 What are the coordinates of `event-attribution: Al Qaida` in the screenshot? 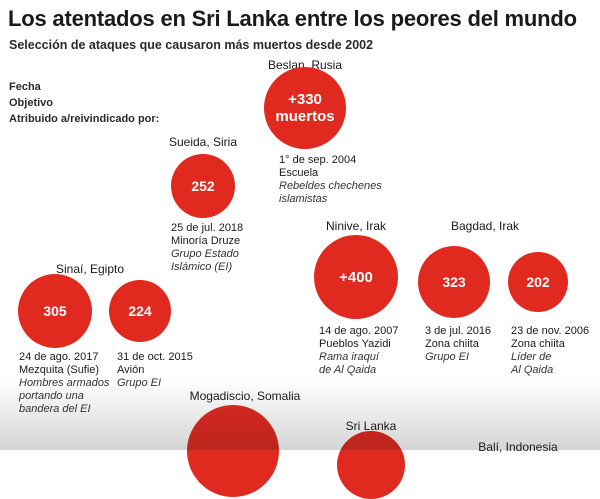 It's located at (532, 370).